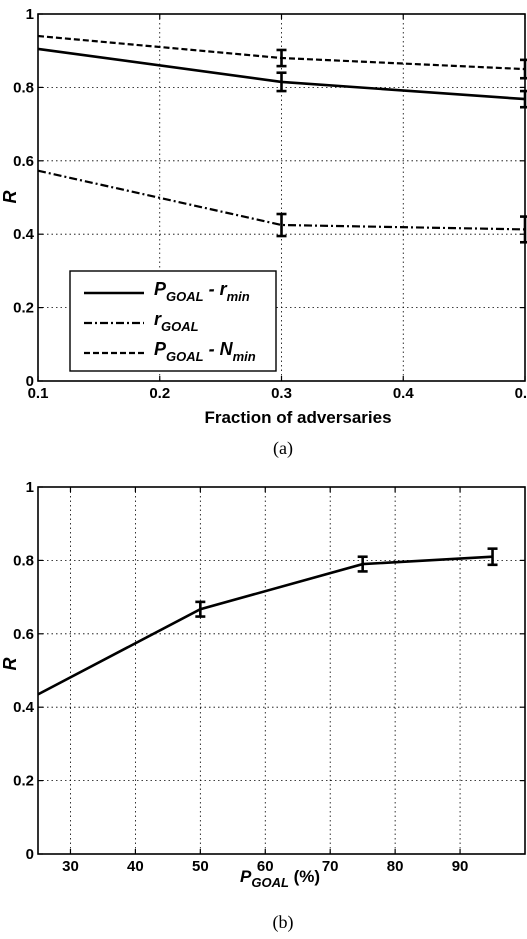  What do you see at coordinates (304, 876) in the screenshot?
I see `chart-b-x-label-rest: (%)` at bounding box center [304, 876].